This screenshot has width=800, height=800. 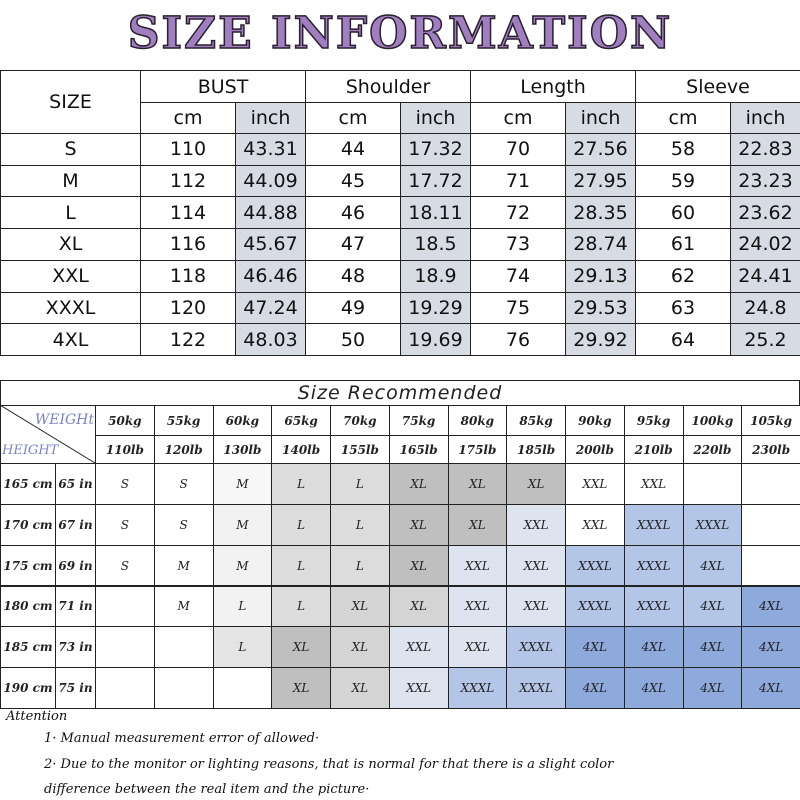 What do you see at coordinates (435, 276) in the screenshot?
I see `measure-cell: 18.9` at bounding box center [435, 276].